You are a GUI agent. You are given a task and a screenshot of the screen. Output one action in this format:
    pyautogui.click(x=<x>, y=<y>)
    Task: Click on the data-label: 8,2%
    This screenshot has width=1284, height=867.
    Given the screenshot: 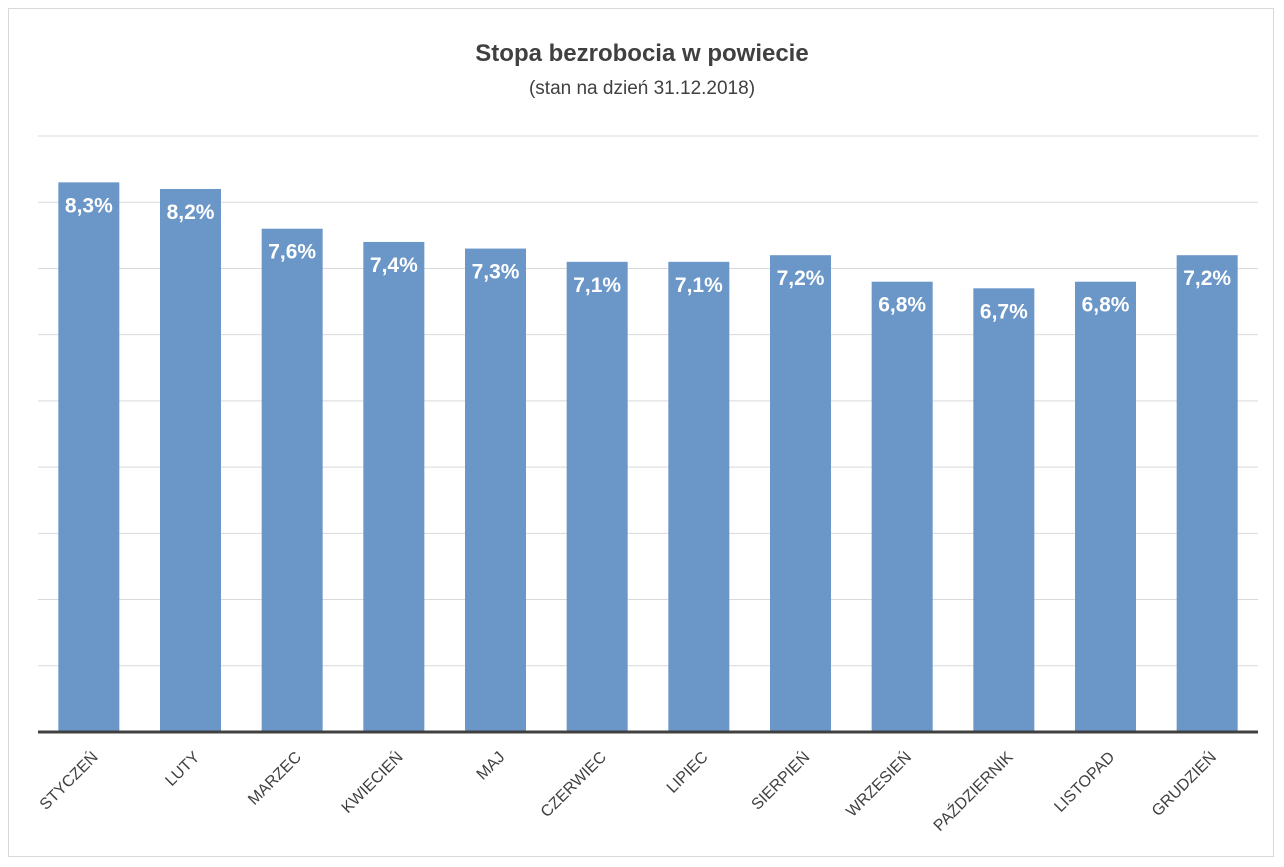 What is the action you would take?
    pyautogui.click(x=191, y=212)
    